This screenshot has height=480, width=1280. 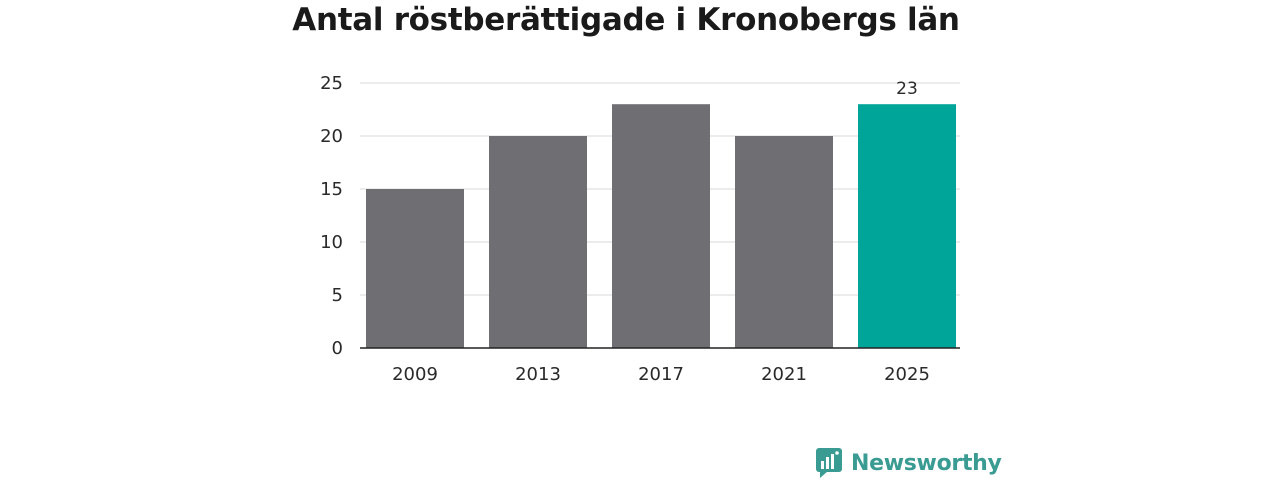 What do you see at coordinates (331, 189) in the screenshot?
I see `y-tick-label: 15` at bounding box center [331, 189].